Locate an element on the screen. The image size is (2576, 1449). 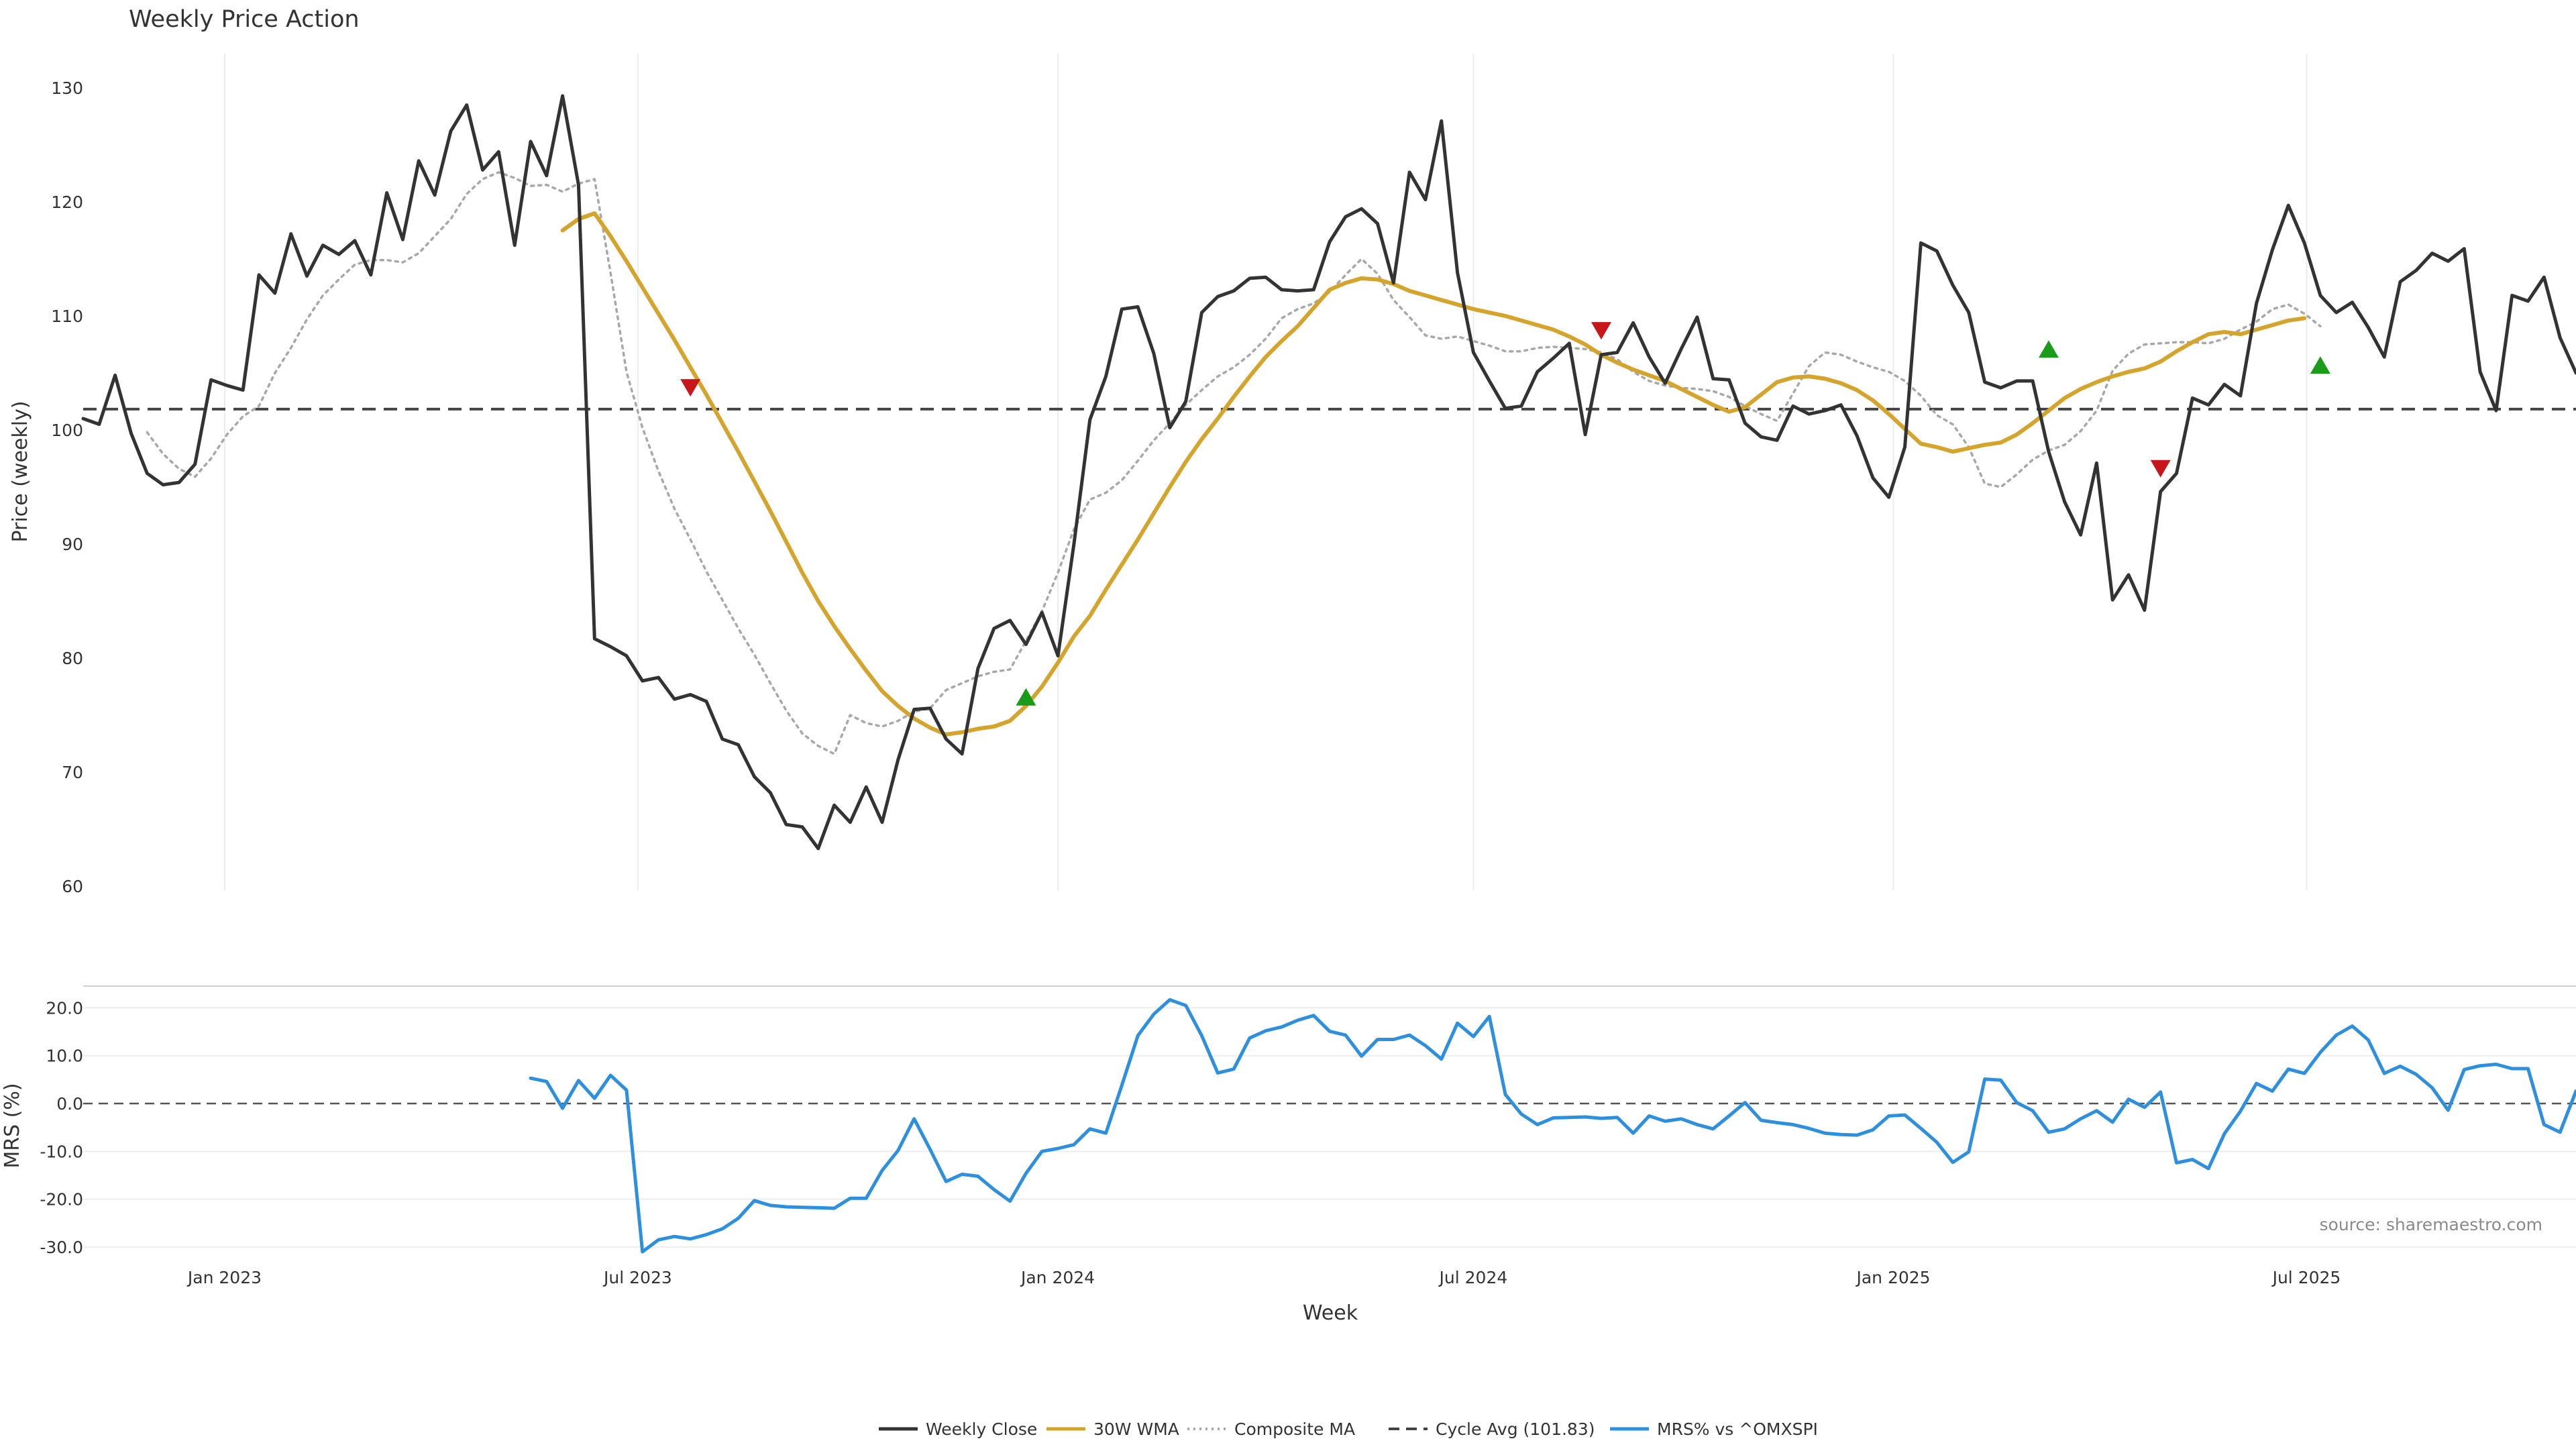
legend-label-4: MRS% vs ^OMXSPI is located at coordinates (1737, 1429).